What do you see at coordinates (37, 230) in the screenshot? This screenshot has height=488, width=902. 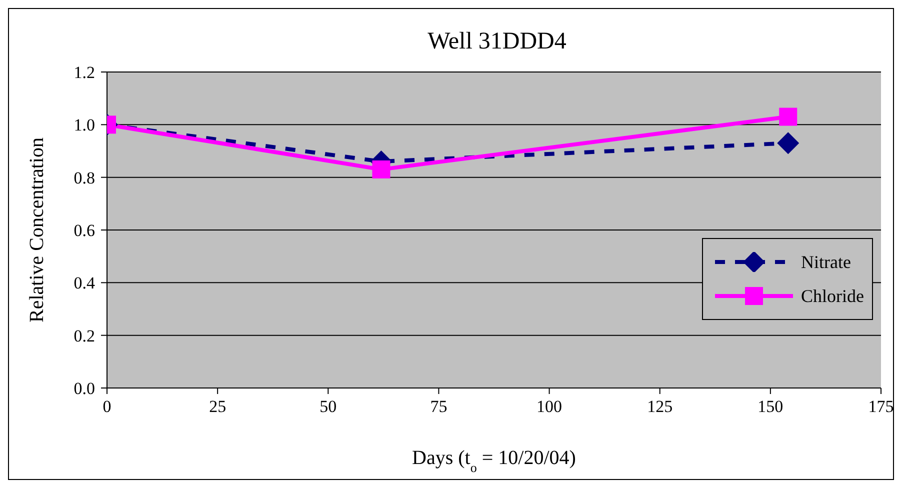 I see `y-axis-title: Relative Concentration` at bounding box center [37, 230].